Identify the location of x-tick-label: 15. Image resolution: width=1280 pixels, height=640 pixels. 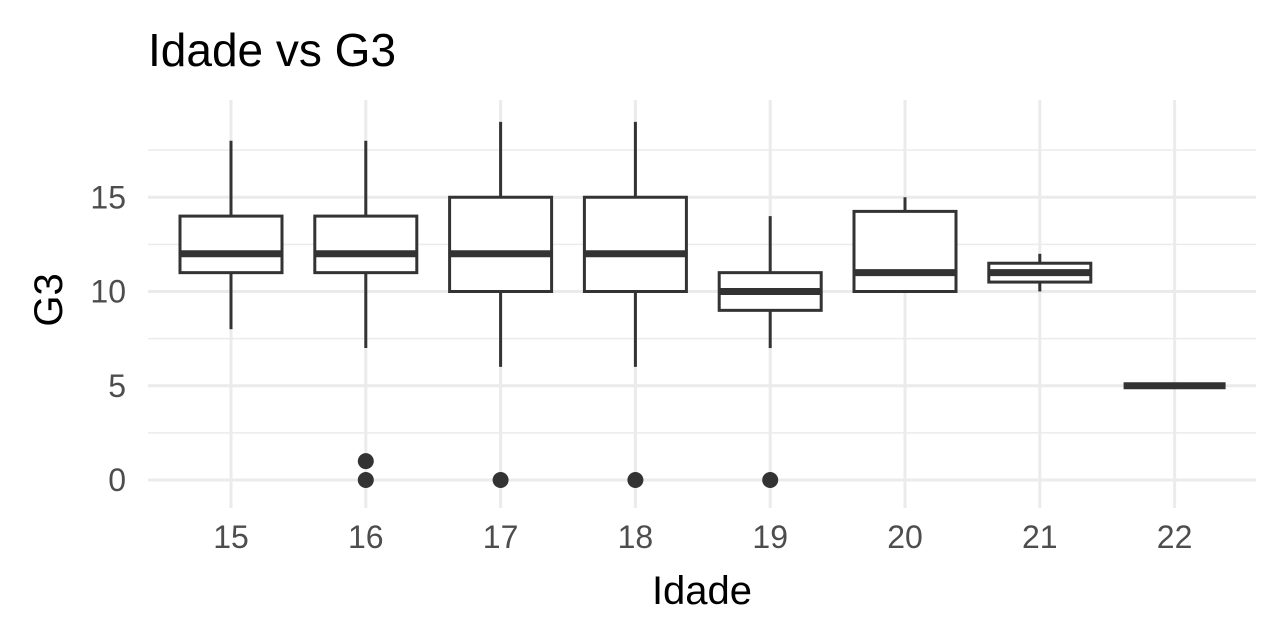
(231, 537).